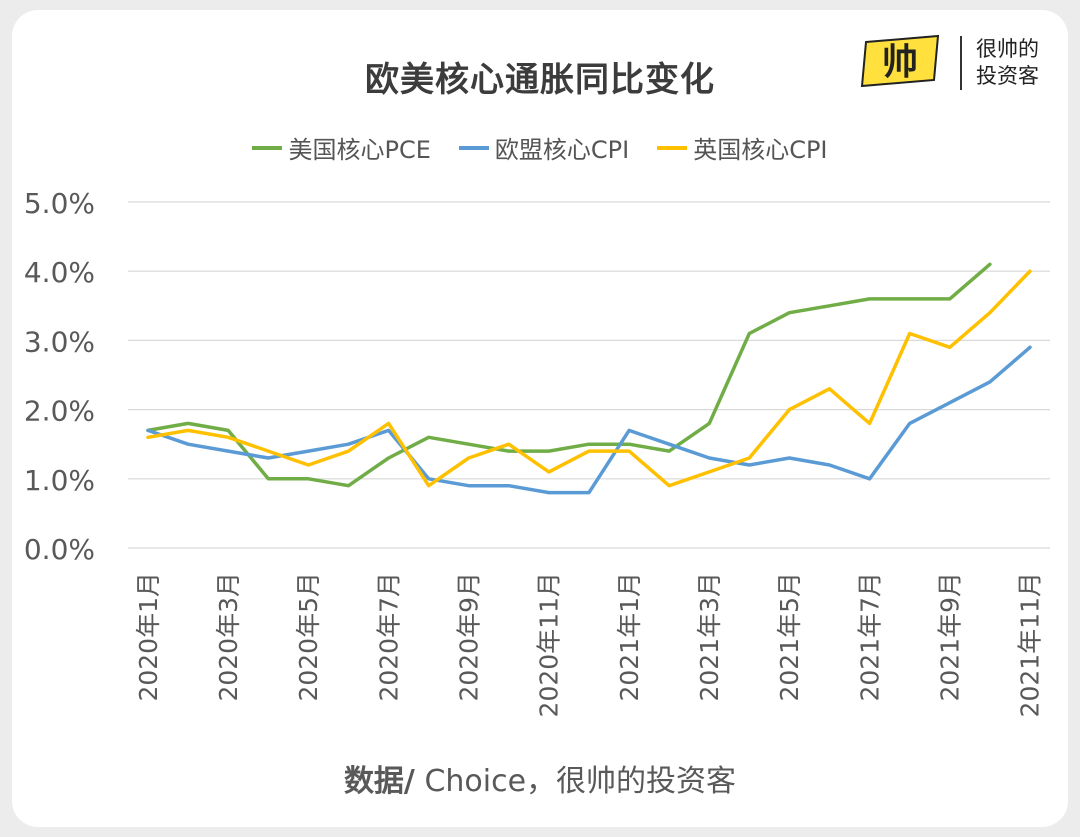 The image size is (1080, 837). Describe the element at coordinates (760, 150) in the screenshot. I see `legend-label-uk: 英国核心CPI` at that location.